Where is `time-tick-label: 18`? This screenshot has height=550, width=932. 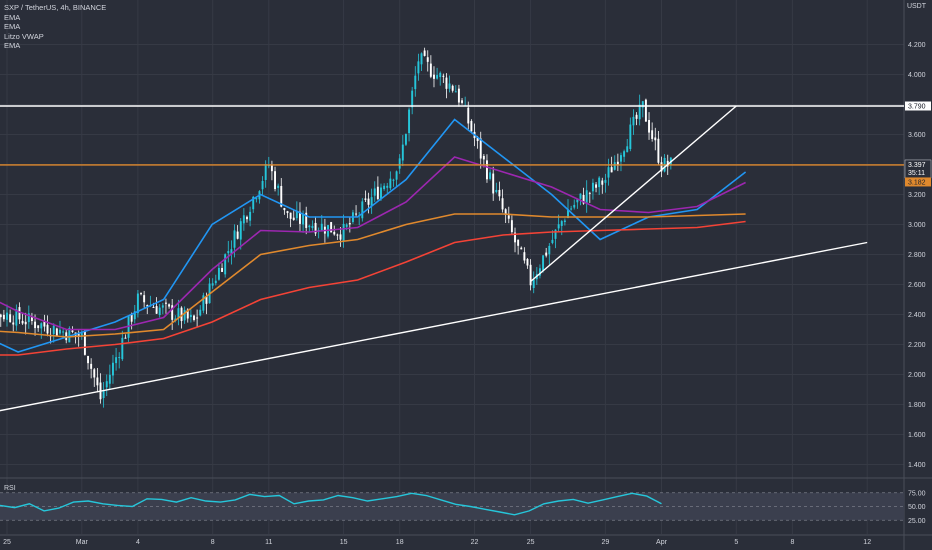
time-tick-label: 18 is located at coordinates (400, 542).